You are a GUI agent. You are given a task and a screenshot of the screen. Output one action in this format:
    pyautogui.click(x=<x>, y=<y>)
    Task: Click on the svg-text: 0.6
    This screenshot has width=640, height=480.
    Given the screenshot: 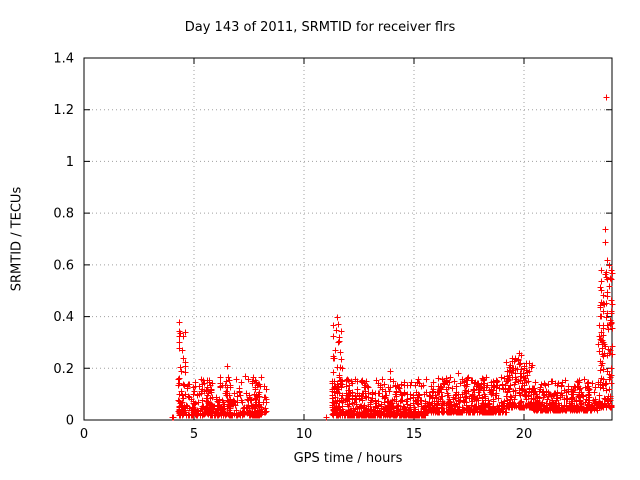 What is the action you would take?
    pyautogui.click(x=63, y=265)
    